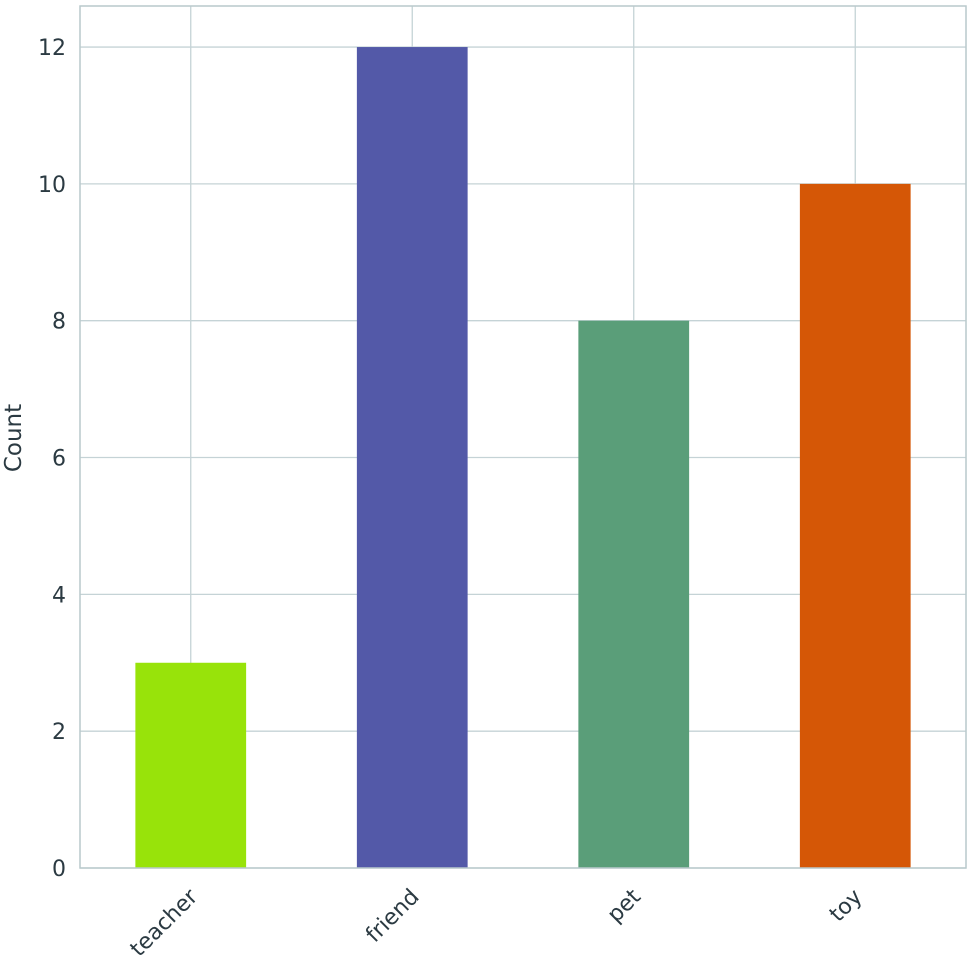 Image resolution: width=973 pixels, height=970 pixels. Describe the element at coordinates (855, 525) in the screenshot. I see `bar-toy` at that location.